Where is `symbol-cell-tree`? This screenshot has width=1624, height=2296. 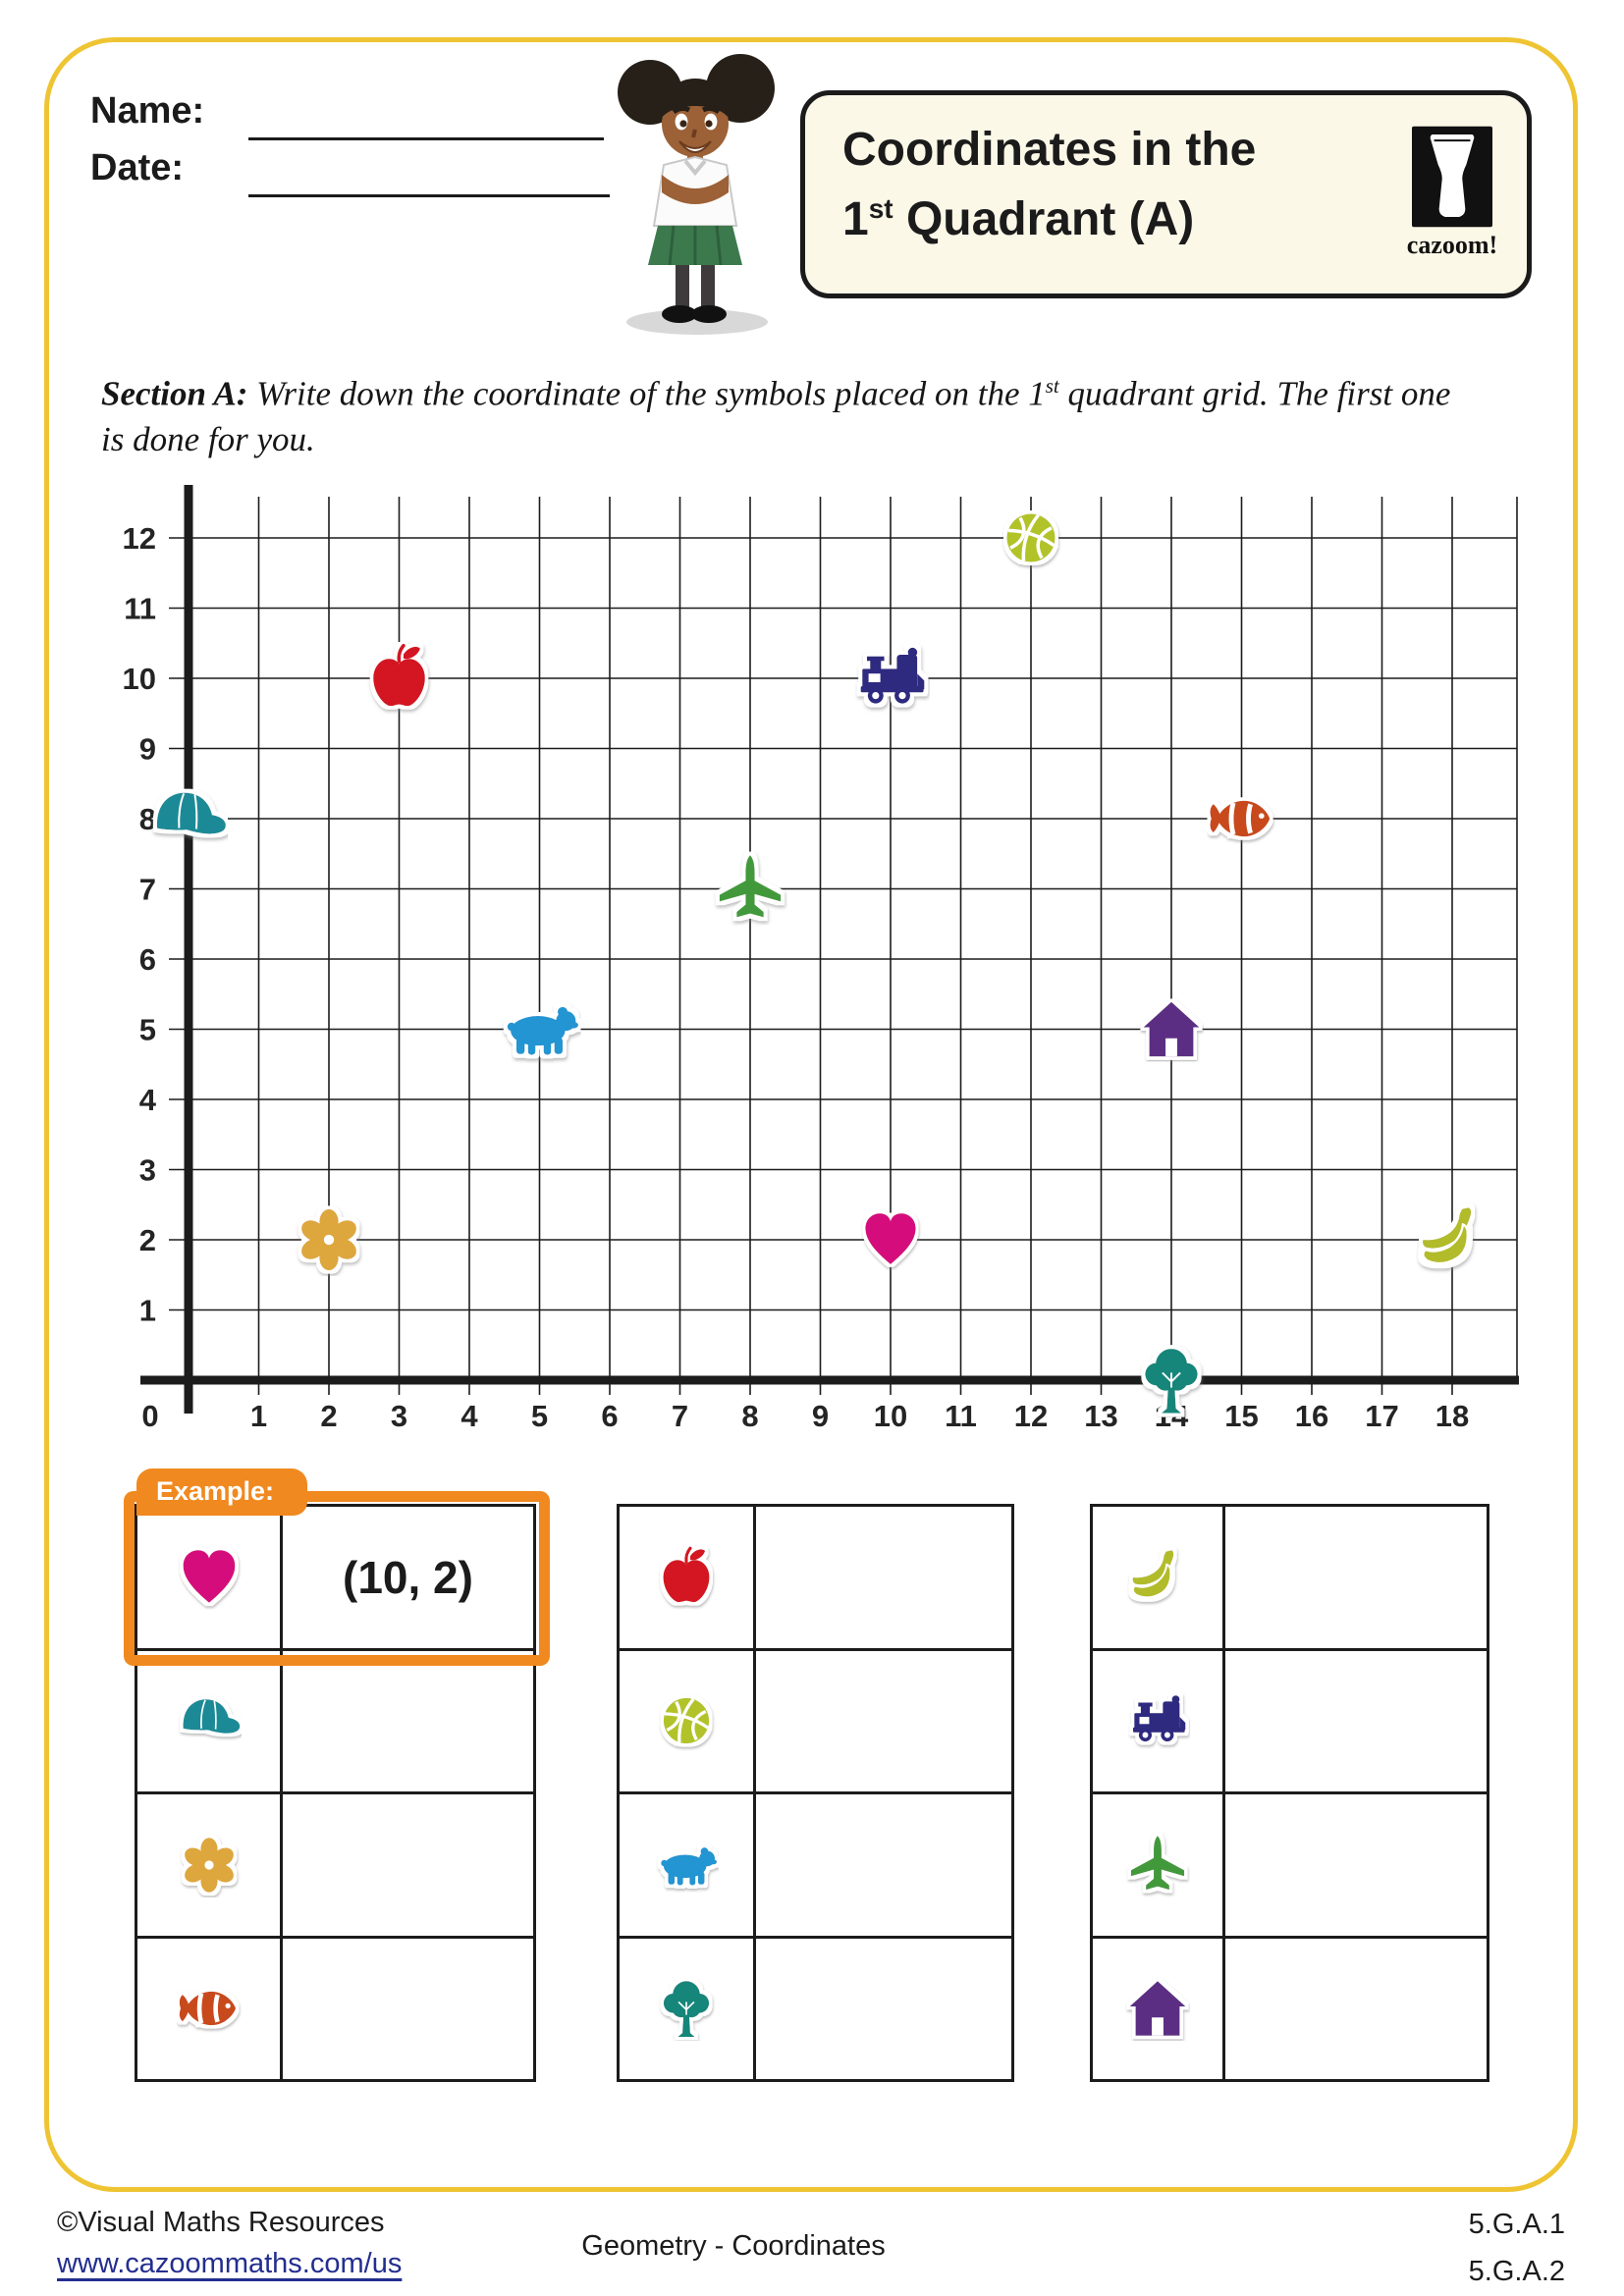 symbol-cell-tree is located at coordinates (688, 2008).